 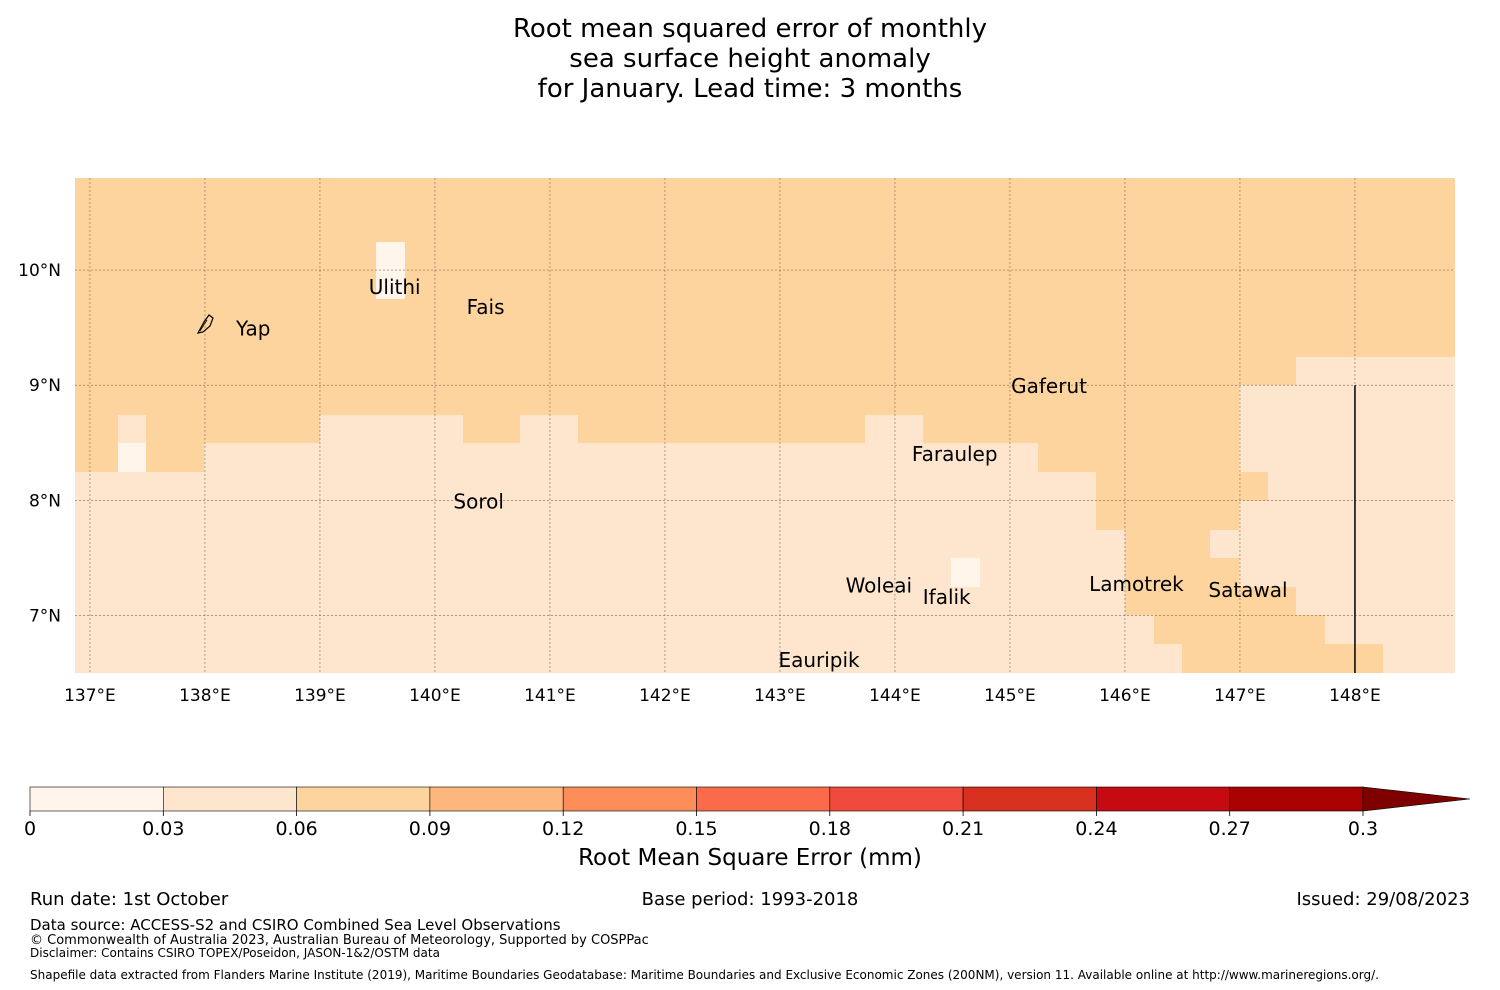 What do you see at coordinates (1096, 829) in the screenshot?
I see `colorbar-tick-label: 0.24` at bounding box center [1096, 829].